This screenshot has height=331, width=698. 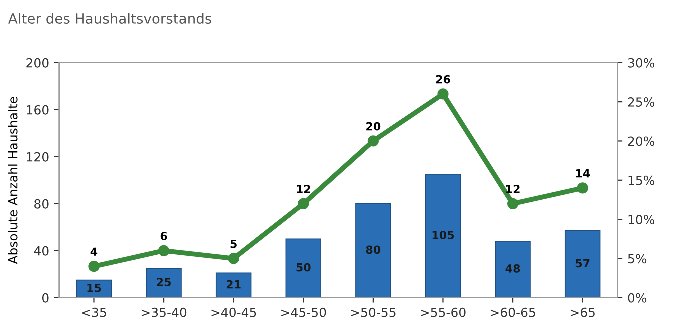 I want to click on data-label: 25, so click(x=164, y=282).